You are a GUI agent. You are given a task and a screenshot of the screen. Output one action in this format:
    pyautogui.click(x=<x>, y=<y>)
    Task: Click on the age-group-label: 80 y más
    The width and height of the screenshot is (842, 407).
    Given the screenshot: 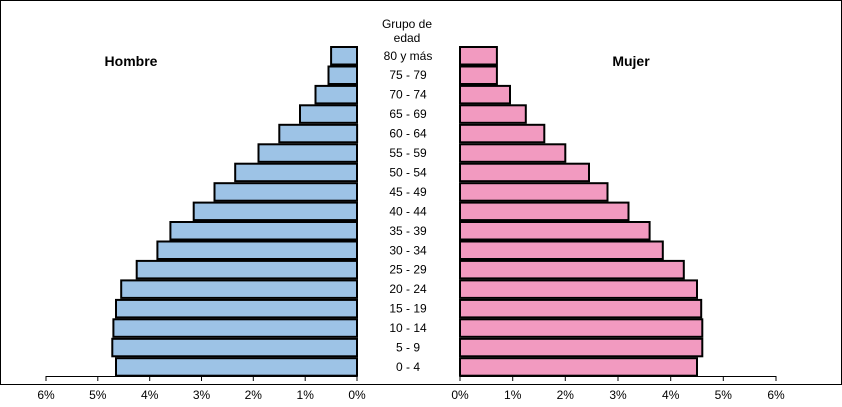 What is the action you would take?
    pyautogui.click(x=408, y=56)
    